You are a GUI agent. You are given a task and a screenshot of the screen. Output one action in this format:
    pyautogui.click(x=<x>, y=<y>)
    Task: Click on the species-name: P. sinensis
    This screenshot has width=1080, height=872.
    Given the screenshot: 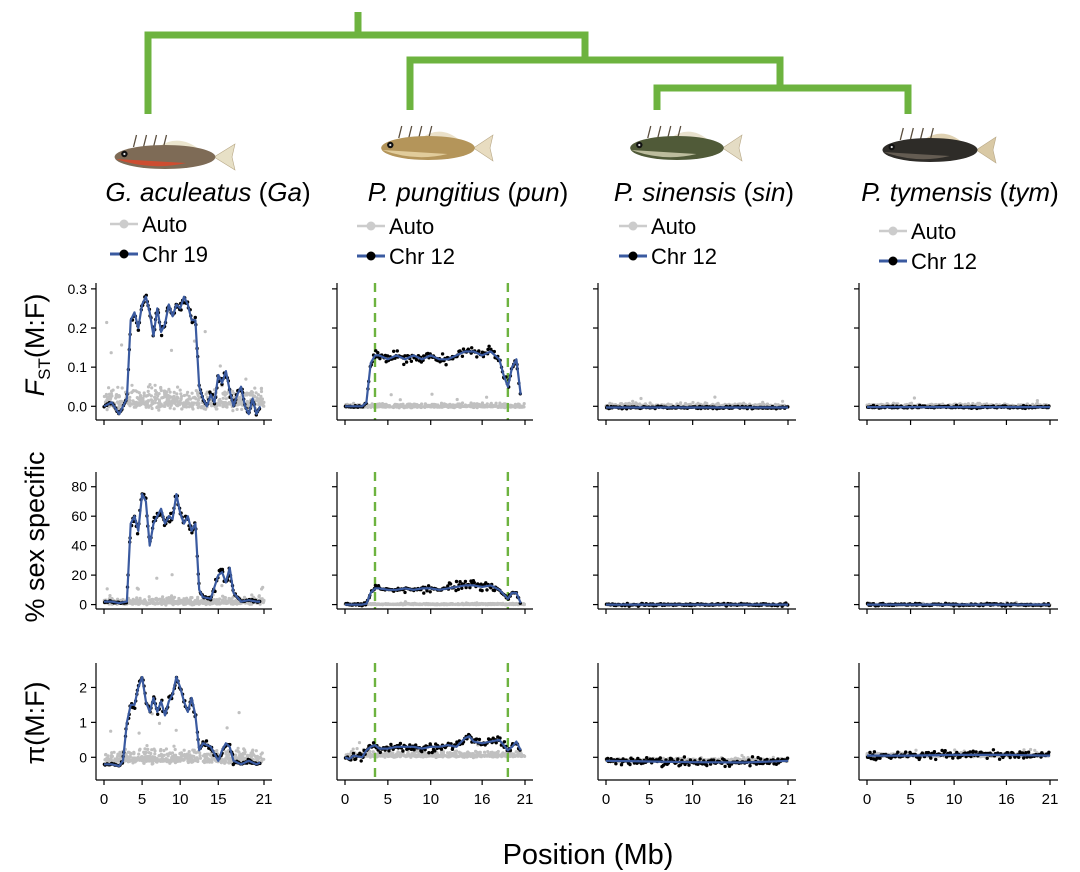 What is the action you would take?
    pyautogui.click(x=675, y=192)
    